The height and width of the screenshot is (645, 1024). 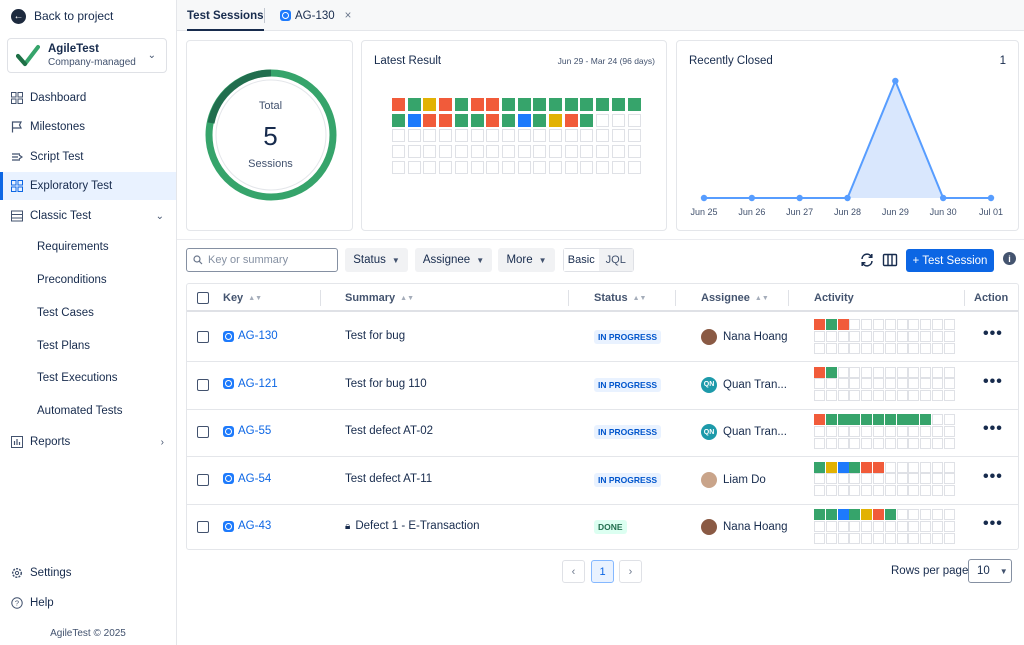 What do you see at coordinates (88, 157) in the screenshot?
I see `sidebar-item-script-test: Script Test` at bounding box center [88, 157].